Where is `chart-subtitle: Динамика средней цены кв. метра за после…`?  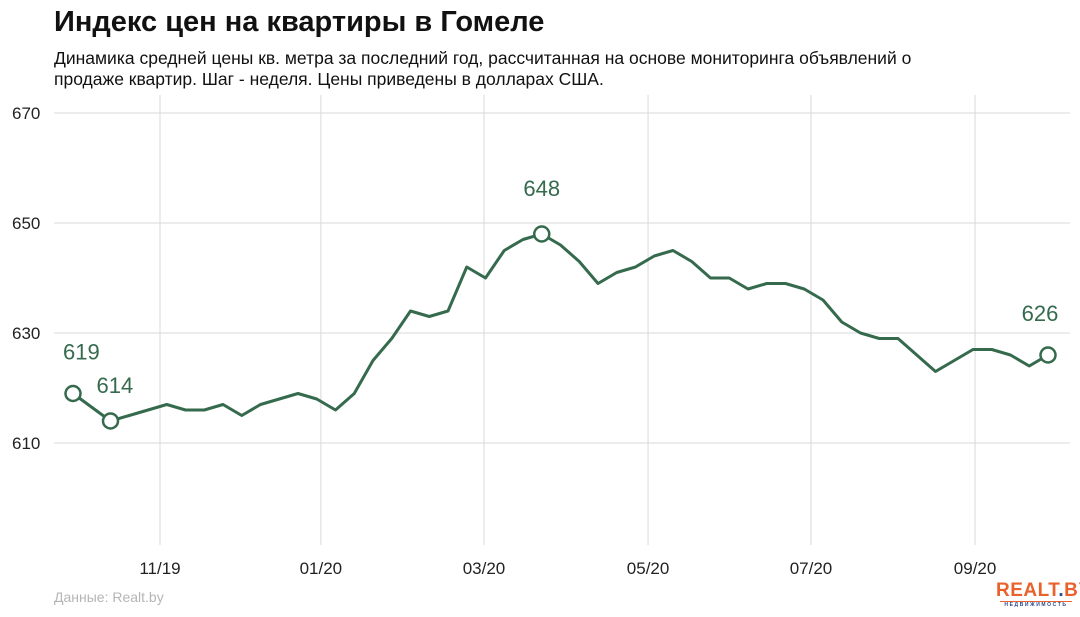
chart-subtitle: Динамика средней цены кв. метра за после… is located at coordinates (483, 68).